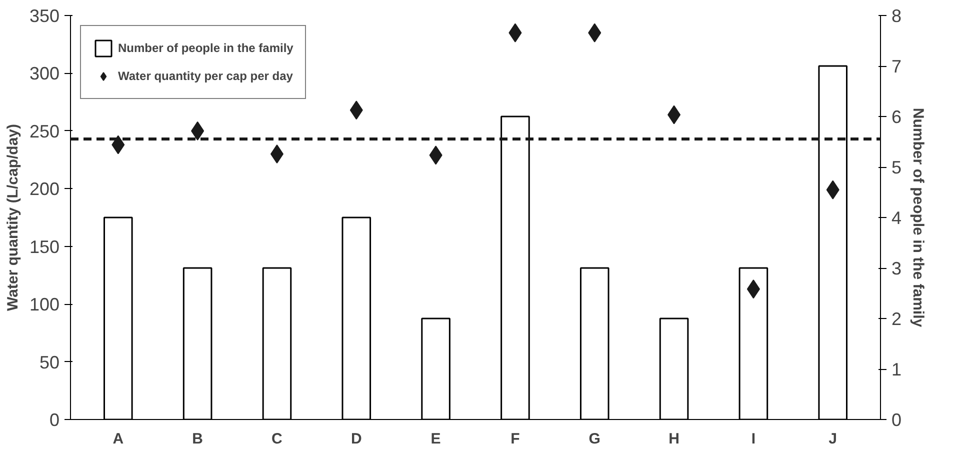 Image resolution: width=969 pixels, height=454 pixels. Describe the element at coordinates (897, 66) in the screenshot. I see `y2-tick-label: 7` at that location.